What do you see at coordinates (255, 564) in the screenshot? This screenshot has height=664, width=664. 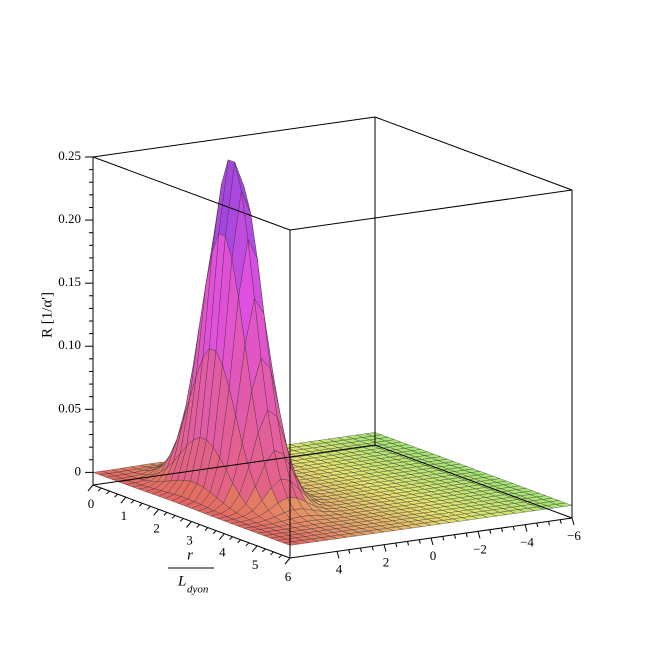 I see `x-tick-label: 5` at bounding box center [255, 564].